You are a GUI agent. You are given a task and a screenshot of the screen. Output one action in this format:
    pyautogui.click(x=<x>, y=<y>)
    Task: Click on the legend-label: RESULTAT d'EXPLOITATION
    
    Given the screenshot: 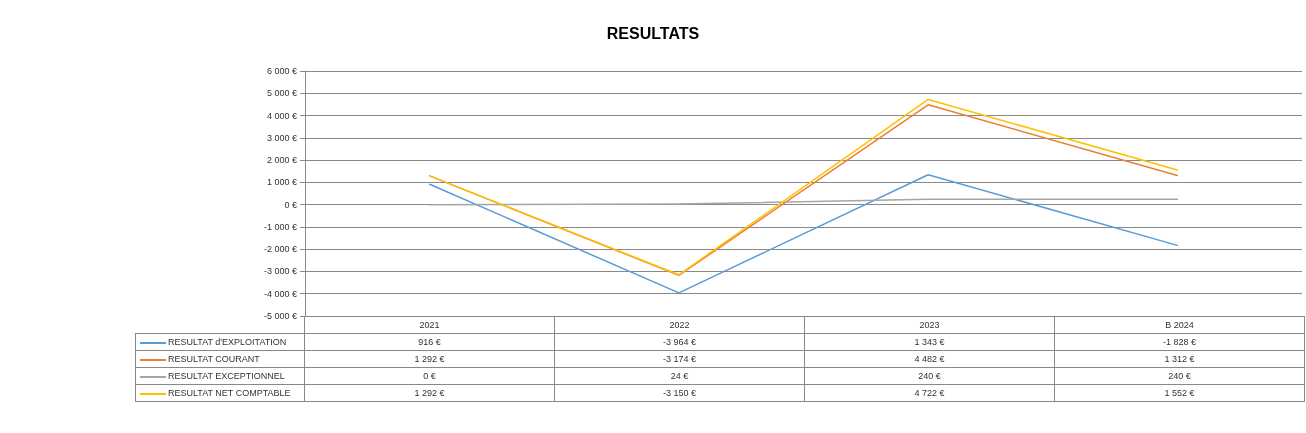 What is the action you would take?
    pyautogui.click(x=220, y=342)
    